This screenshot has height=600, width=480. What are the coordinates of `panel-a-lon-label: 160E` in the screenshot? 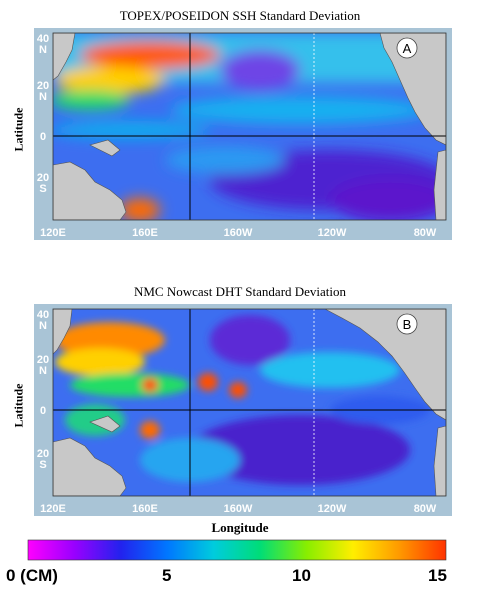 It's located at (145, 233).